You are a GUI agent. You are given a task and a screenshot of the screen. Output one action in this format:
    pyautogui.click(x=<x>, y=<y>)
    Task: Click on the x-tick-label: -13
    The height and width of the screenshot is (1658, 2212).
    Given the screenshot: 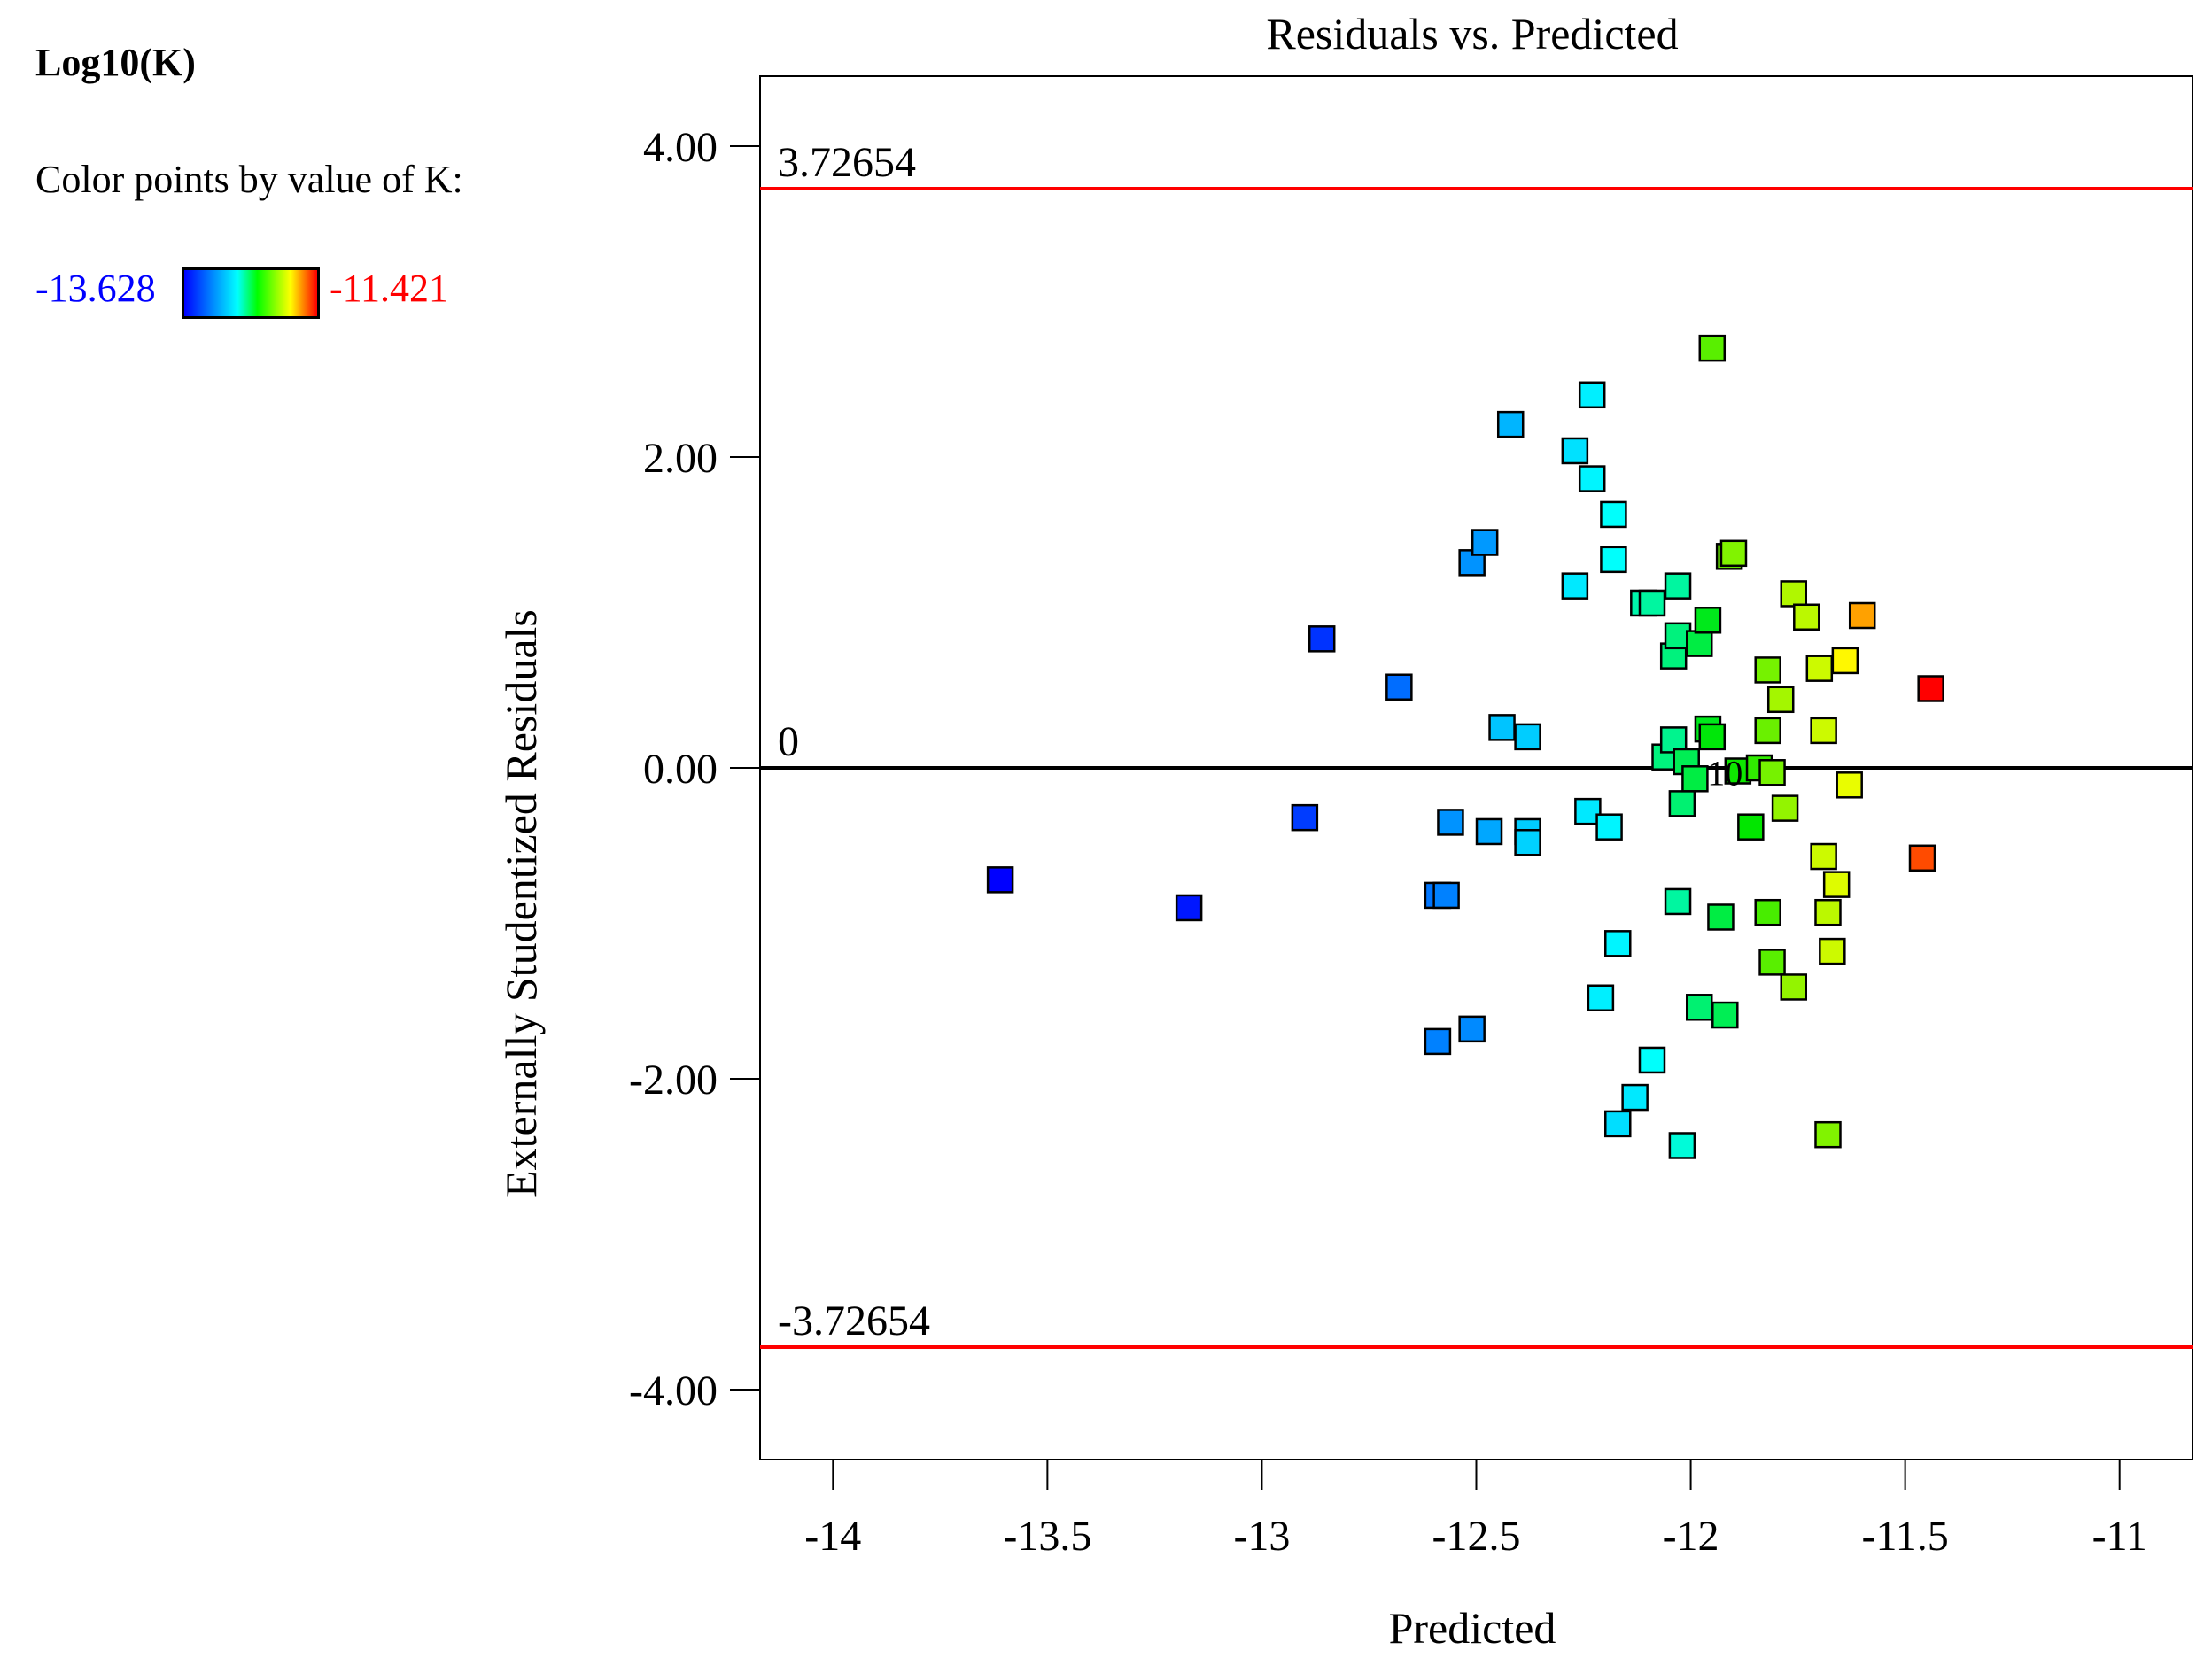 What is the action you would take?
    pyautogui.click(x=1261, y=1536)
    